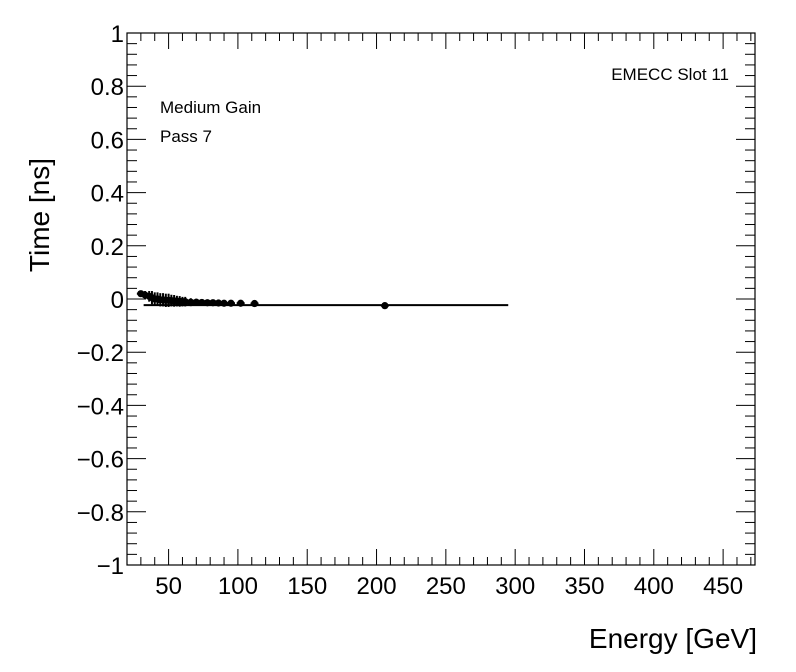 This screenshot has width=796, height=672. What do you see at coordinates (654, 586) in the screenshot?
I see `x-tick-label: 400` at bounding box center [654, 586].